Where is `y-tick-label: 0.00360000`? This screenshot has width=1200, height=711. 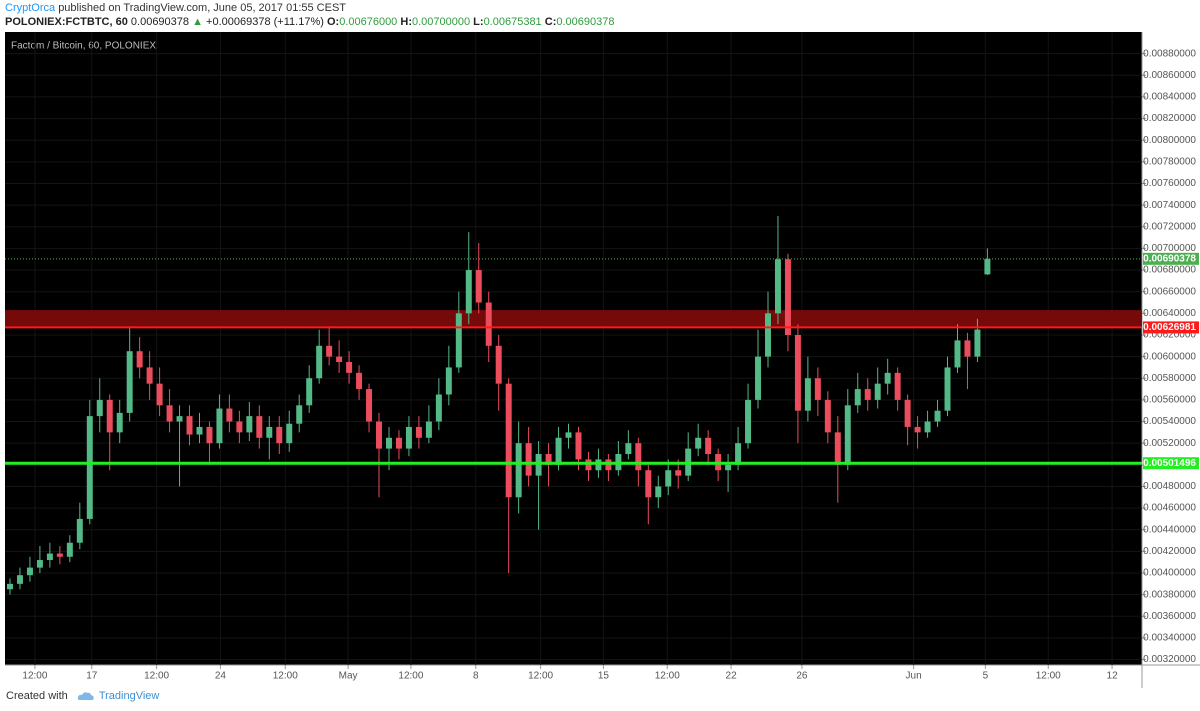
y-tick-label: 0.00360000 is located at coordinates (1169, 616).